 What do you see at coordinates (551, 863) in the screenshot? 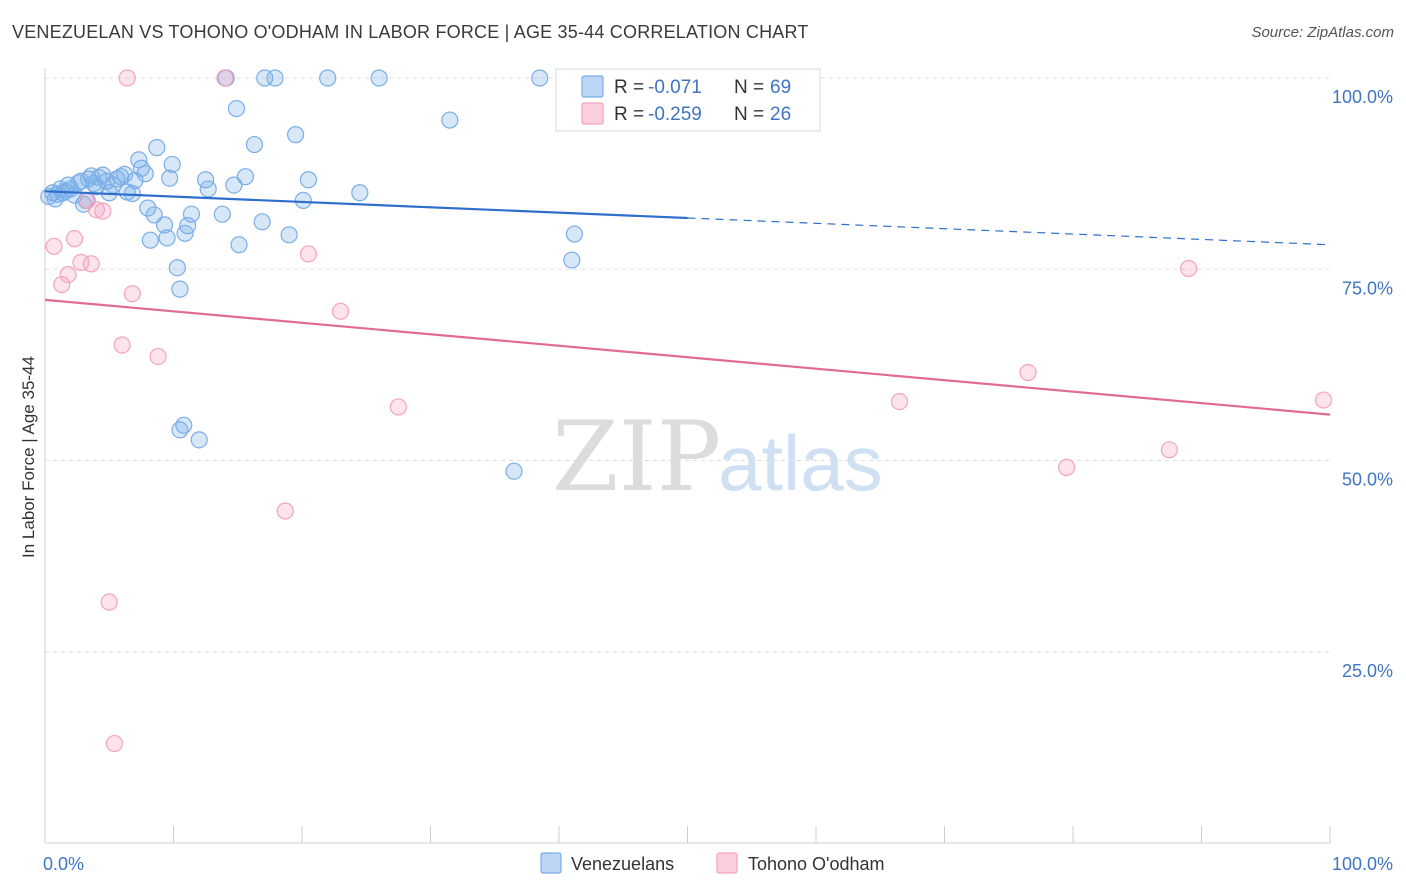
I see `series-swatch-venezuelans` at bounding box center [551, 863].